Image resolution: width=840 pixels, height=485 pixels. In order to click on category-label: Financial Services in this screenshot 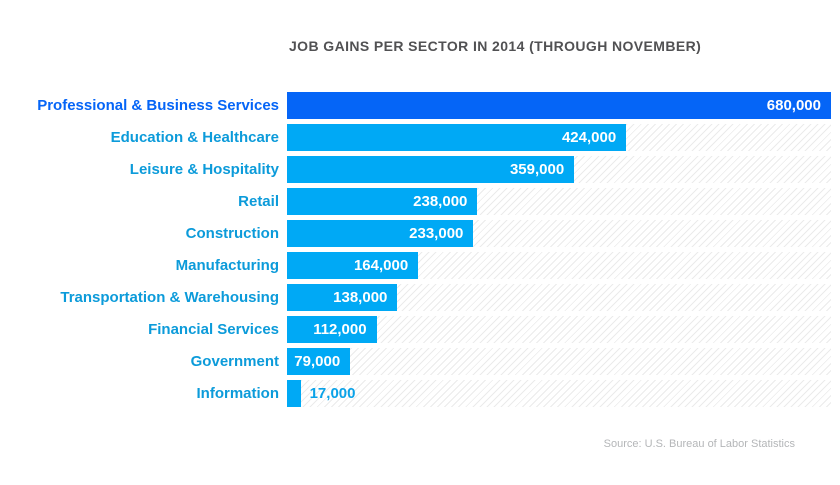, I will do `click(213, 329)`.